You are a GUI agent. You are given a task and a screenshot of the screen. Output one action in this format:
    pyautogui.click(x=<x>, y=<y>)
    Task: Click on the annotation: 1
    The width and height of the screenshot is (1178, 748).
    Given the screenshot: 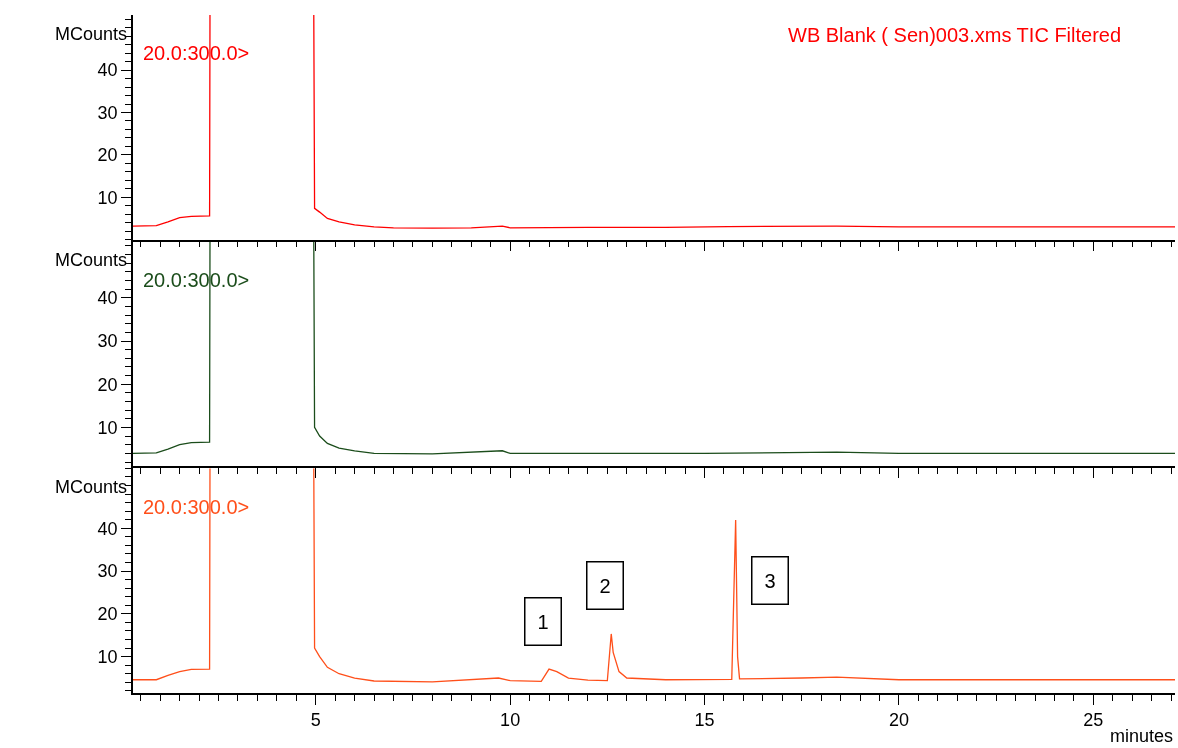 What is the action you would take?
    pyautogui.click(x=543, y=621)
    